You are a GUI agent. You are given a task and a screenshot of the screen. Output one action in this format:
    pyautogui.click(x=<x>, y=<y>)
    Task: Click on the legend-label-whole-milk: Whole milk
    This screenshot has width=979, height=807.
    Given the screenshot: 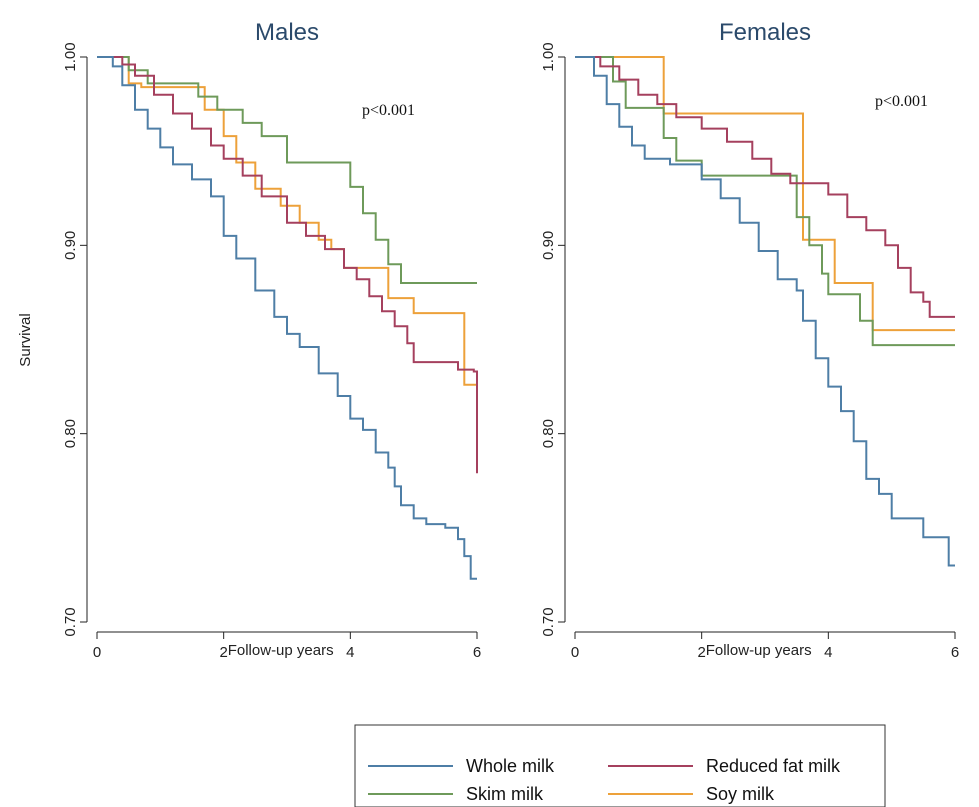 What is the action you would take?
    pyautogui.click(x=510, y=766)
    